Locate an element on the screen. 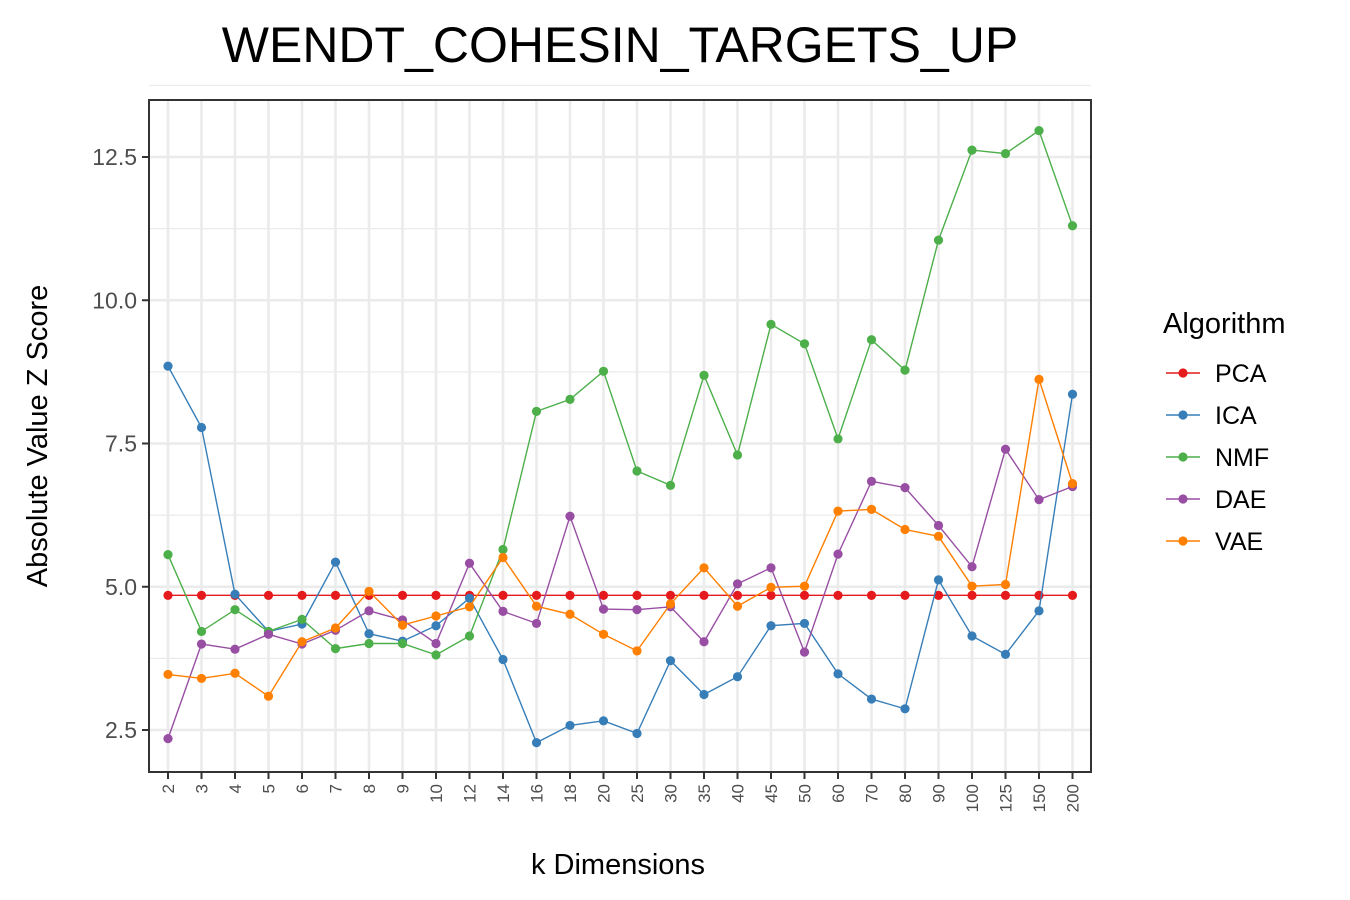 Image resolution: width=1350 pixels, height=900 pixels. x-tick-label: 30 is located at coordinates (671, 793).